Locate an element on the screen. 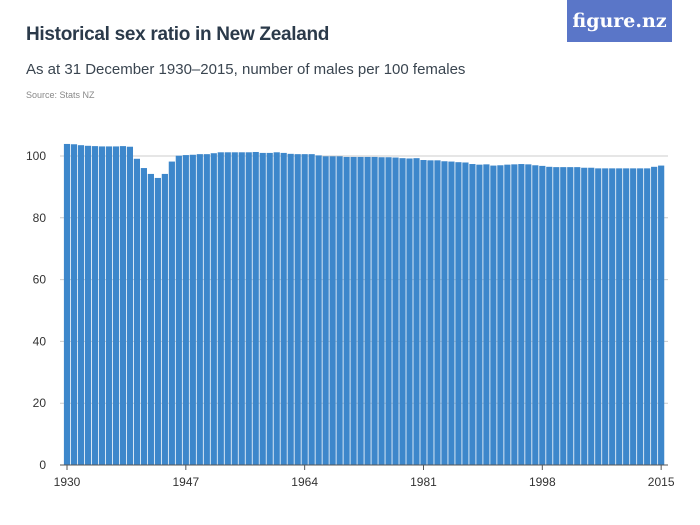 The height and width of the screenshot is (525, 700). bar-1989 is located at coordinates (479, 315).